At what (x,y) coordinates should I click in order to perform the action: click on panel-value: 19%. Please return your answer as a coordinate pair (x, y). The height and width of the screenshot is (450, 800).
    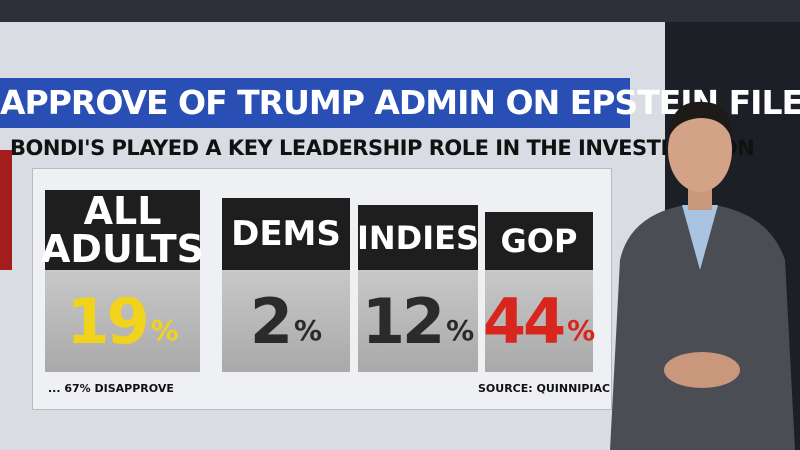
    Looking at the image, I should click on (122, 321).